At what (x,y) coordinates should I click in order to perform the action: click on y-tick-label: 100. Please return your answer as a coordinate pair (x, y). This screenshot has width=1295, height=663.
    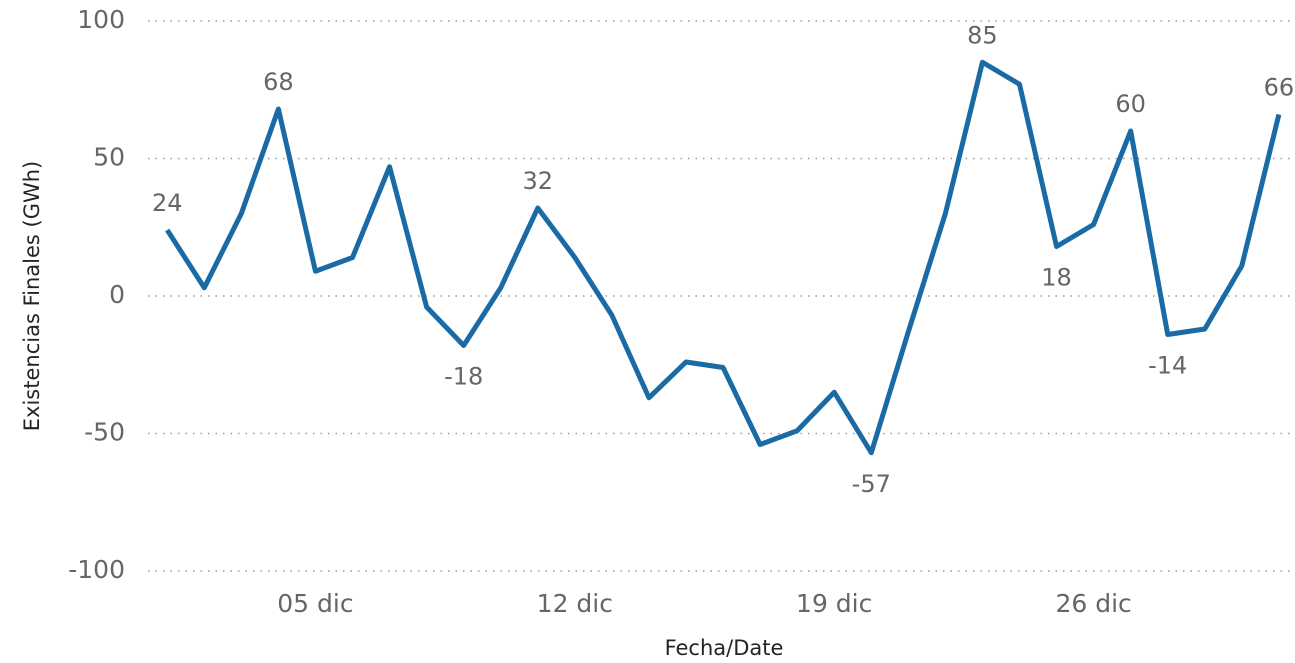
    Looking at the image, I should click on (101, 19).